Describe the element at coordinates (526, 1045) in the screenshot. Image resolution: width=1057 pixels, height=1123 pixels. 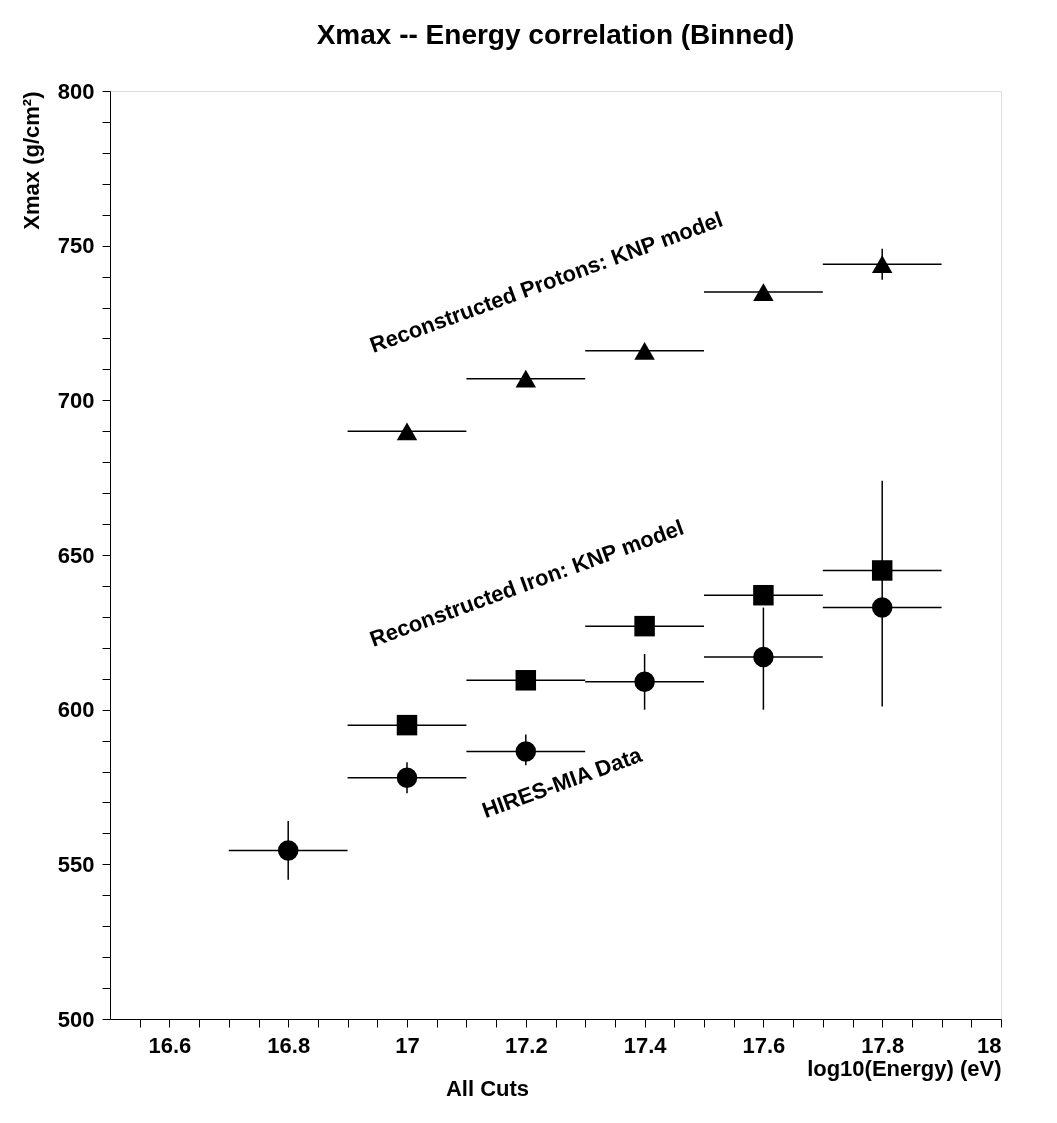
I see `x-tick-label: 17.2` at that location.